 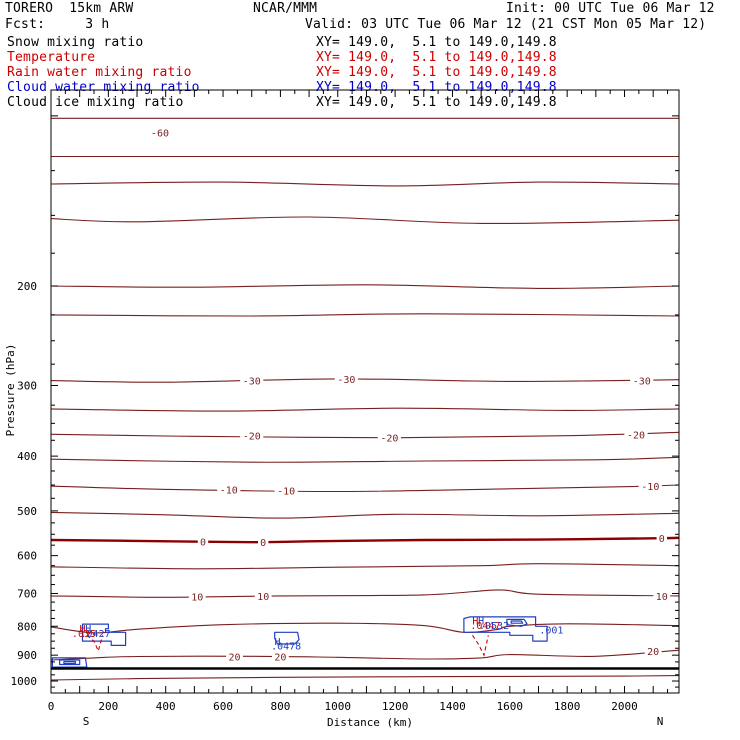 What do you see at coordinates (365, 380) in the screenshot?
I see `isotherm-line-m30` at bounding box center [365, 380].